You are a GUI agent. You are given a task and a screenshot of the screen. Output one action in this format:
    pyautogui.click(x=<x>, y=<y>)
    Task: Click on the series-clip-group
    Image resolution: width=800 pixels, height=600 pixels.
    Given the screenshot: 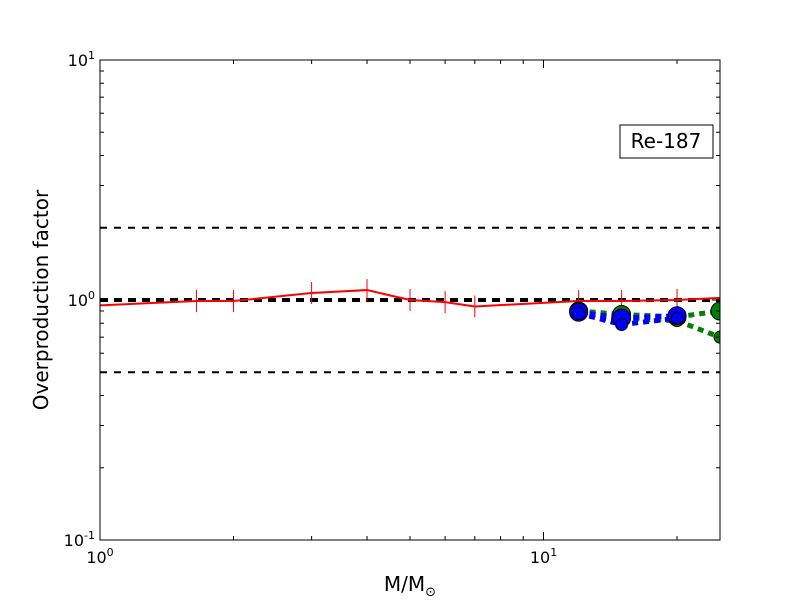 What is the action you would take?
    pyautogui.click(x=410, y=311)
    